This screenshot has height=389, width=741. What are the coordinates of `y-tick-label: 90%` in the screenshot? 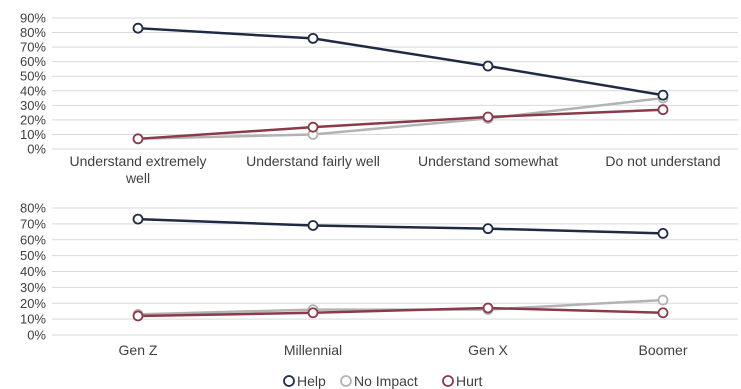 It's located at (33, 18).